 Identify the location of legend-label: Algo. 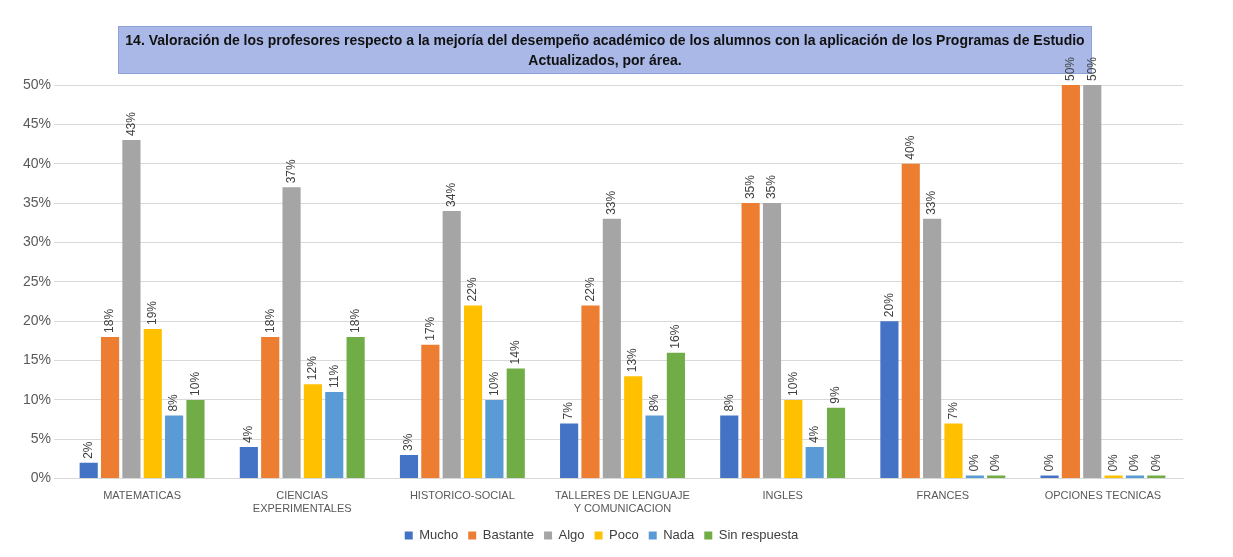
(571, 535).